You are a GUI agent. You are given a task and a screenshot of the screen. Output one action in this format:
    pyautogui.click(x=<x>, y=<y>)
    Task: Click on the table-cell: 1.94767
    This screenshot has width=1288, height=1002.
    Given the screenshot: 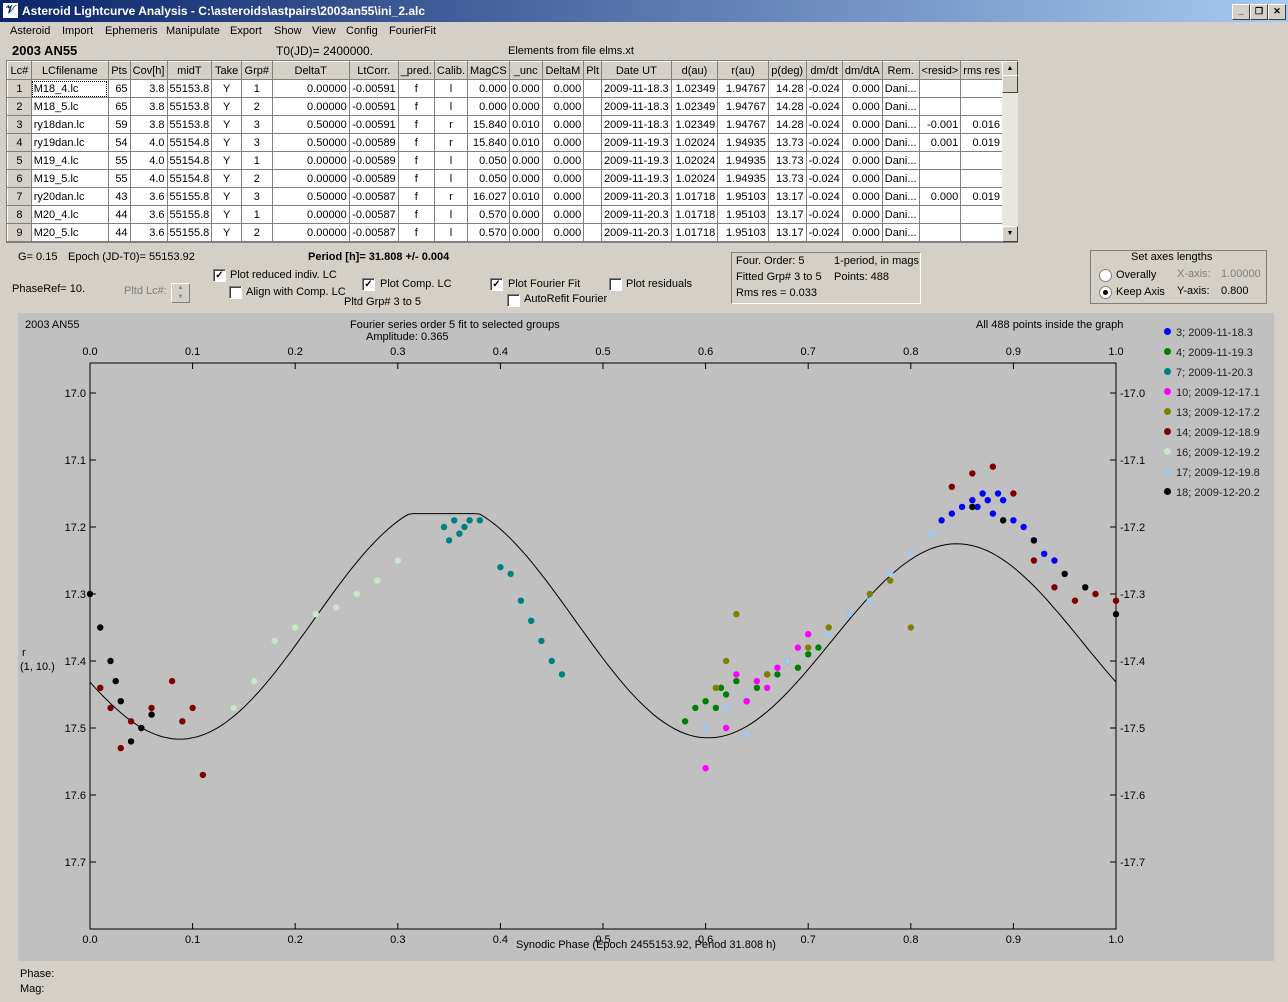 What is the action you would take?
    pyautogui.click(x=743, y=124)
    